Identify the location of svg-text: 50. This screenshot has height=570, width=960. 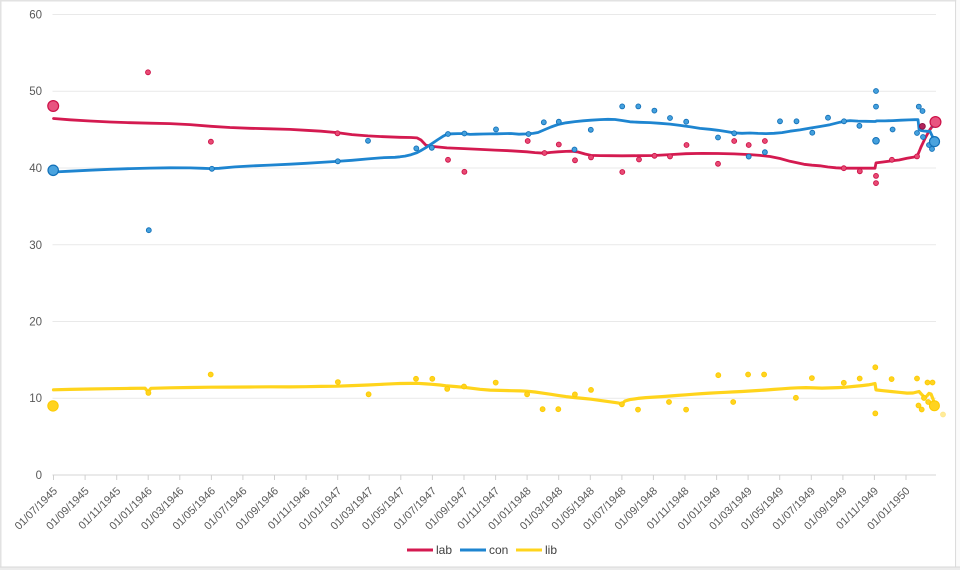
(35, 92).